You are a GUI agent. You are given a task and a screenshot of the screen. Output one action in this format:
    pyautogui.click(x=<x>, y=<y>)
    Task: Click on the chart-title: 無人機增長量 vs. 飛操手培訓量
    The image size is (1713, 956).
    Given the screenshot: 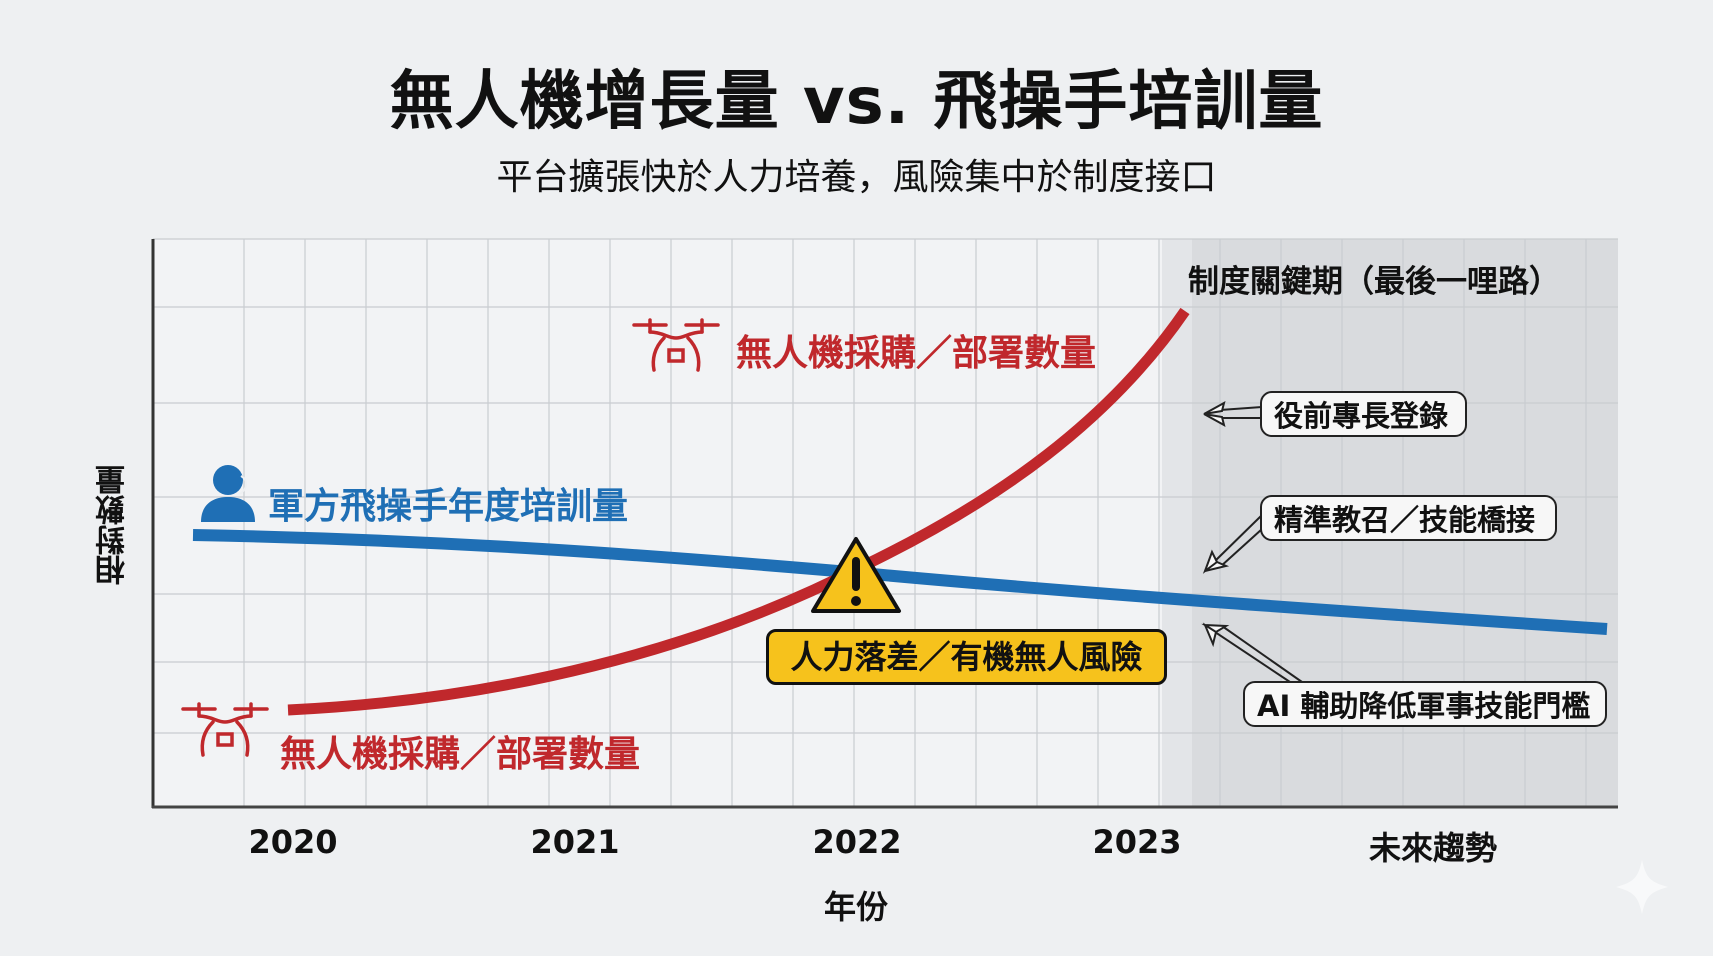 What is the action you would take?
    pyautogui.click(x=856, y=102)
    